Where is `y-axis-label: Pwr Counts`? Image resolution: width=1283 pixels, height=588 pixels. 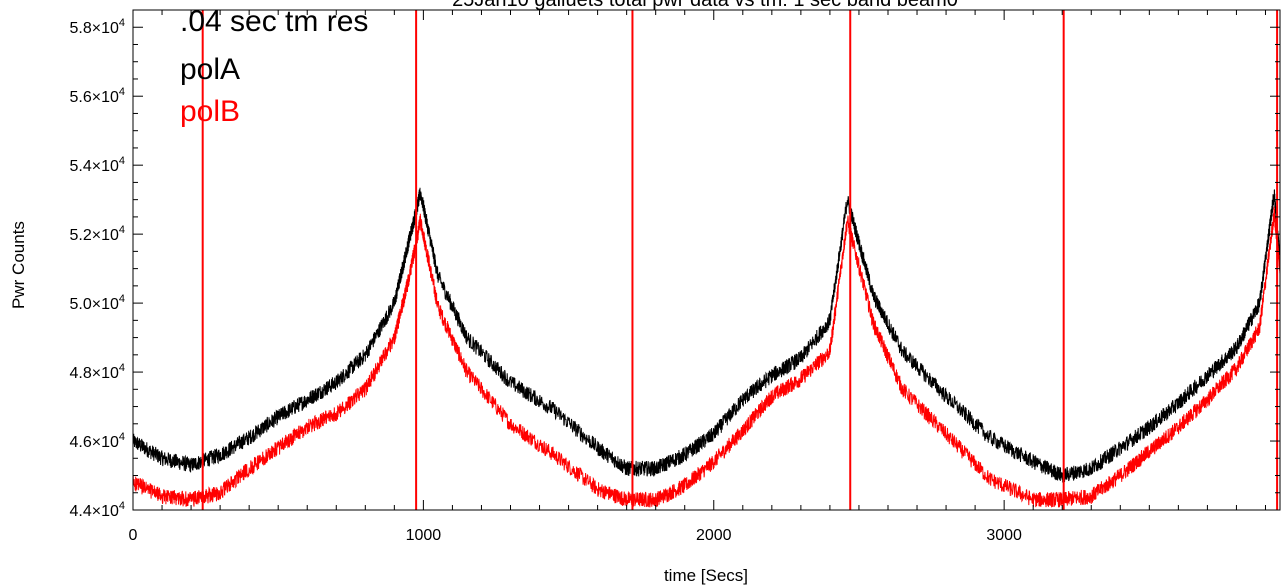 y-axis-label: Pwr Counts is located at coordinates (18, 265).